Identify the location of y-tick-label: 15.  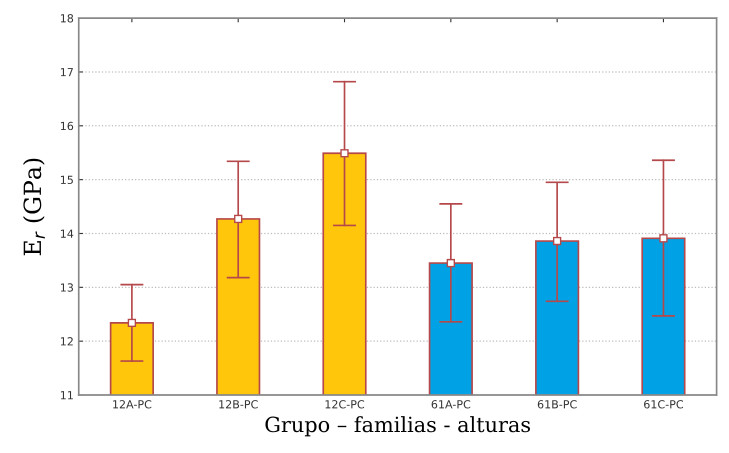
(66, 180).